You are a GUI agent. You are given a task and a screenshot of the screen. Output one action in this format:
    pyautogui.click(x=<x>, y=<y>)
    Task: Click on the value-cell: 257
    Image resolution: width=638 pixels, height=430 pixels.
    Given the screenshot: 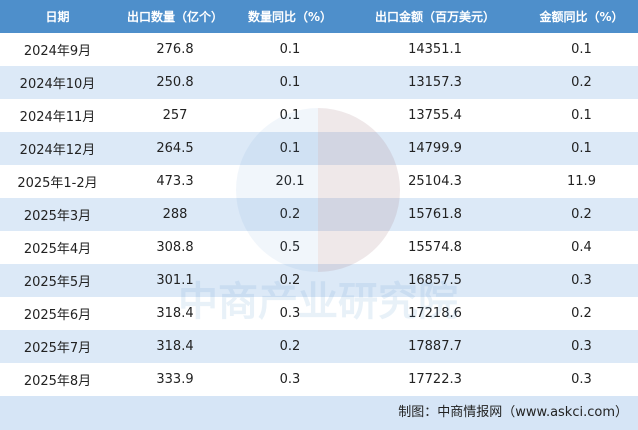 What is the action you would take?
    pyautogui.click(x=175, y=115)
    